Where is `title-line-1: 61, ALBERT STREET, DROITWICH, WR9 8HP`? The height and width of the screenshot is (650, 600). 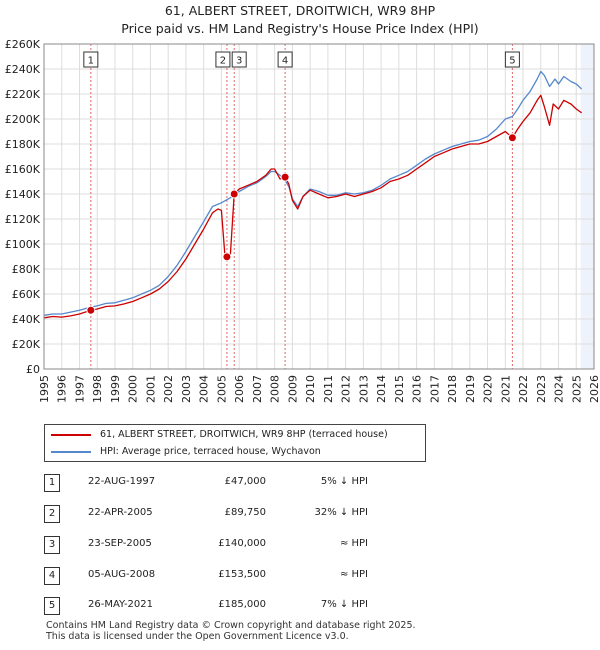
title-line-1: 61, ALBERT STREET, DROITWICH, WR9 8HP is located at coordinates (300, 10).